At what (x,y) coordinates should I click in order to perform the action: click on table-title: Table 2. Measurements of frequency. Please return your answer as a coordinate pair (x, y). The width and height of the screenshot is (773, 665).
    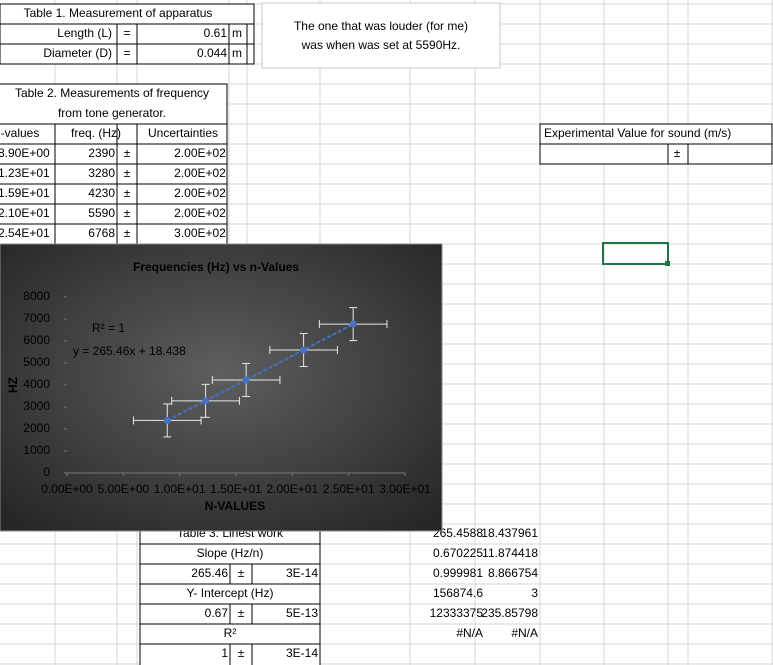
    Looking at the image, I should click on (112, 93).